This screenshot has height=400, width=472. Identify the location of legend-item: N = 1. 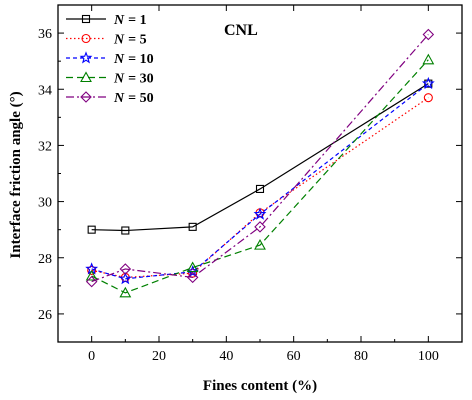
(106, 20).